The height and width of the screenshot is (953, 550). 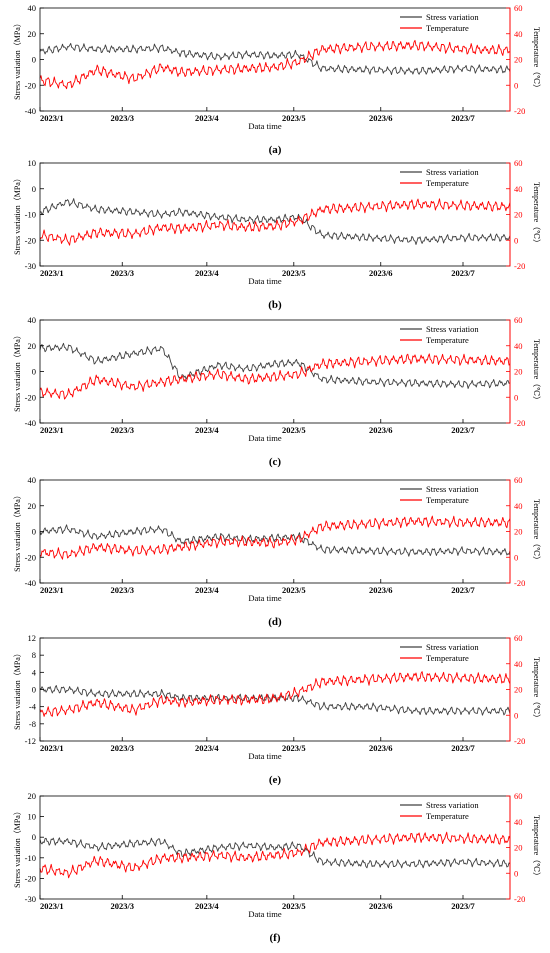 I want to click on y-tick-label: -12, so click(x=30, y=741).